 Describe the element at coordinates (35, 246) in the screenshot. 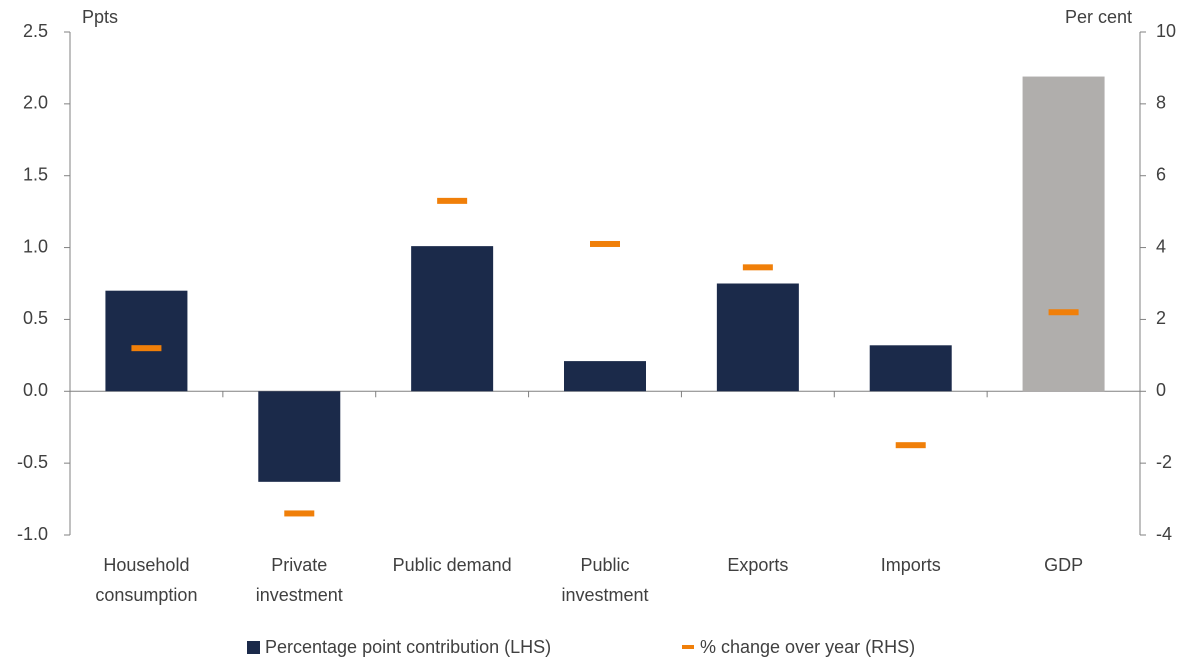

I see `y-tick-label: 1.0` at that location.